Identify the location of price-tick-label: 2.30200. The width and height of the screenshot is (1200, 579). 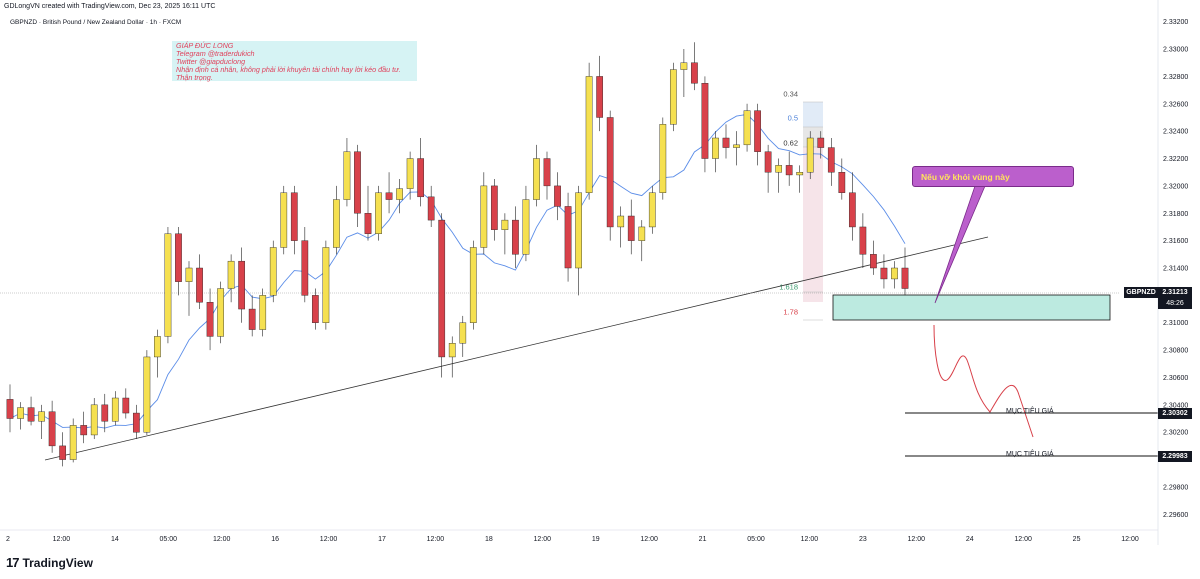
(1175, 433).